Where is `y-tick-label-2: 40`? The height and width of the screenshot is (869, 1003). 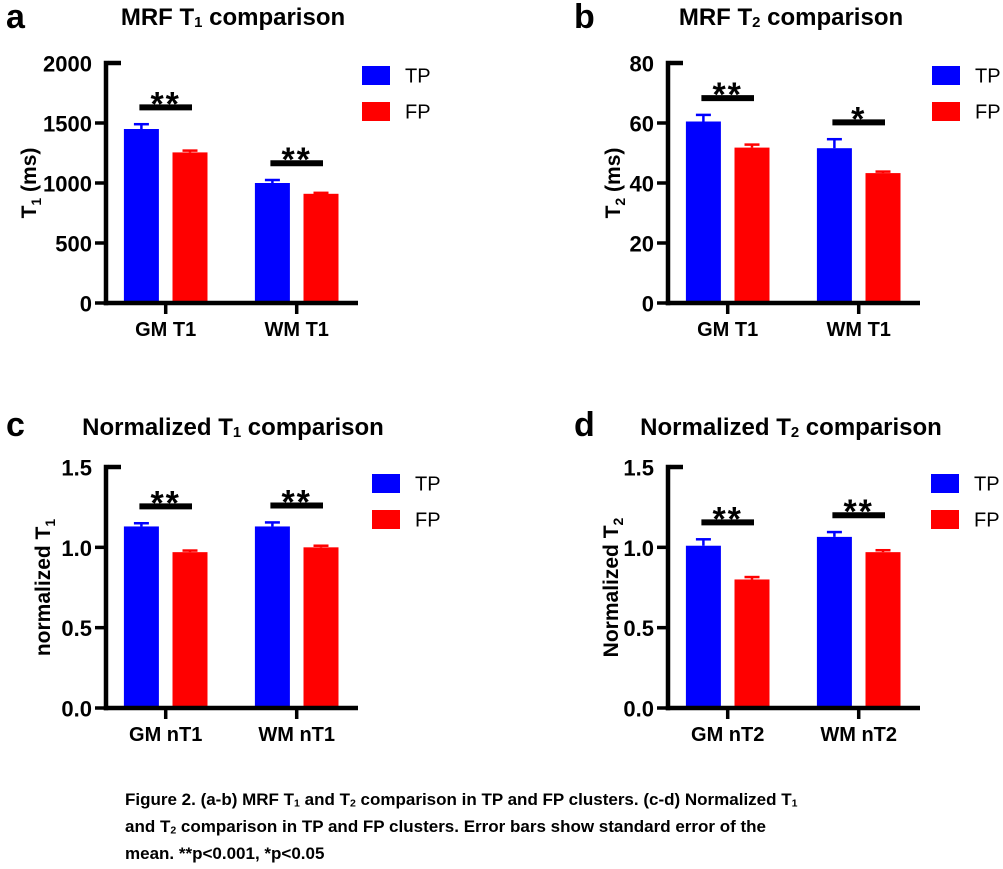 y-tick-label-2: 40 is located at coordinates (642, 184).